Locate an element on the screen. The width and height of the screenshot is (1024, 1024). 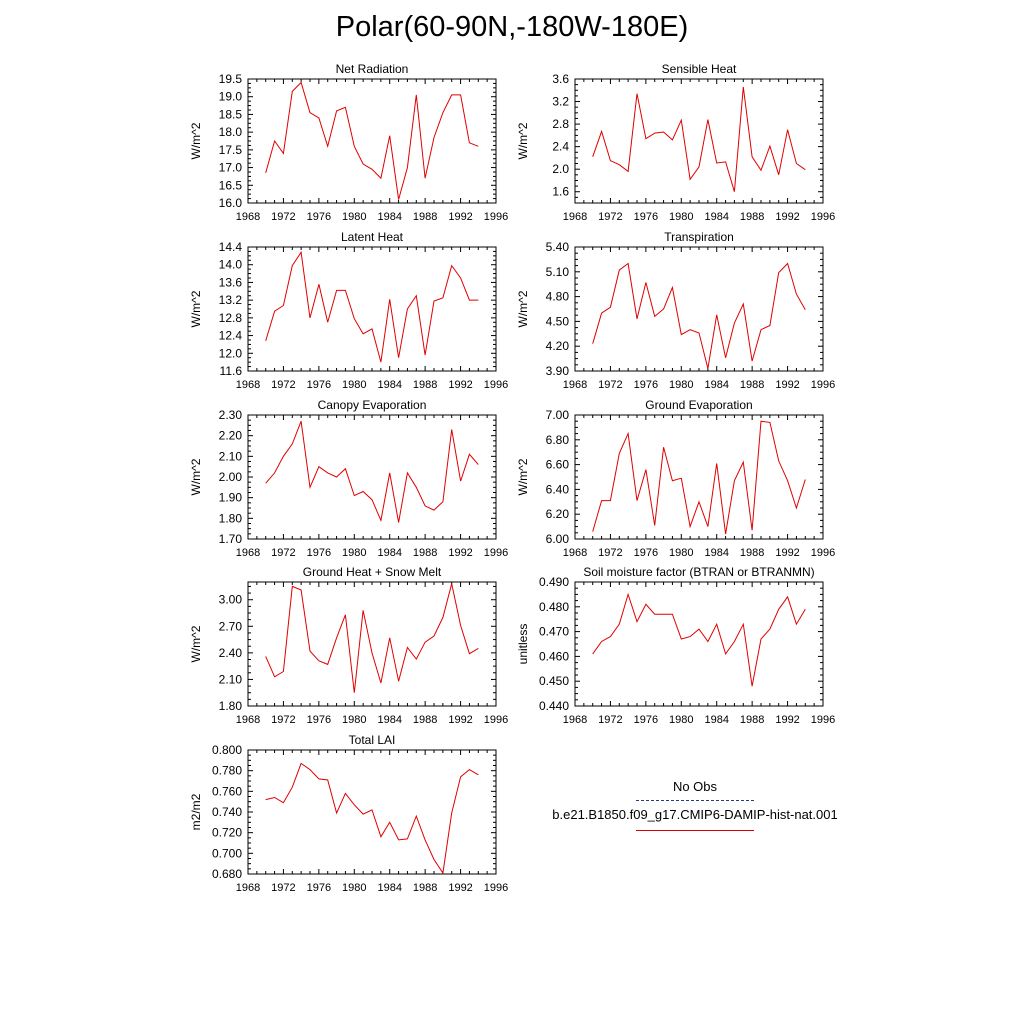
y-tick-label: 12.4 is located at coordinates (231, 336).